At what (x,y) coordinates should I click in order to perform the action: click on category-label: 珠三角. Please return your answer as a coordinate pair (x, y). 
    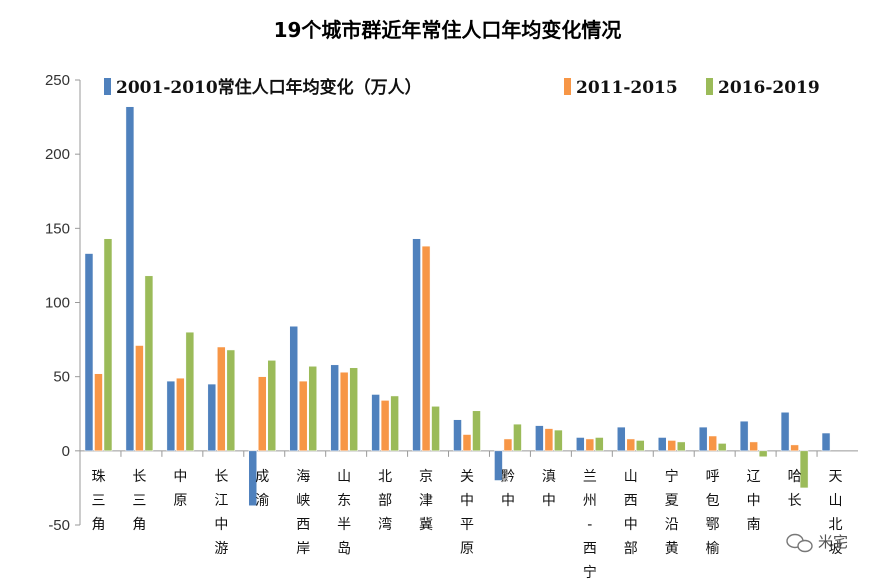
    Looking at the image, I should click on (98, 501).